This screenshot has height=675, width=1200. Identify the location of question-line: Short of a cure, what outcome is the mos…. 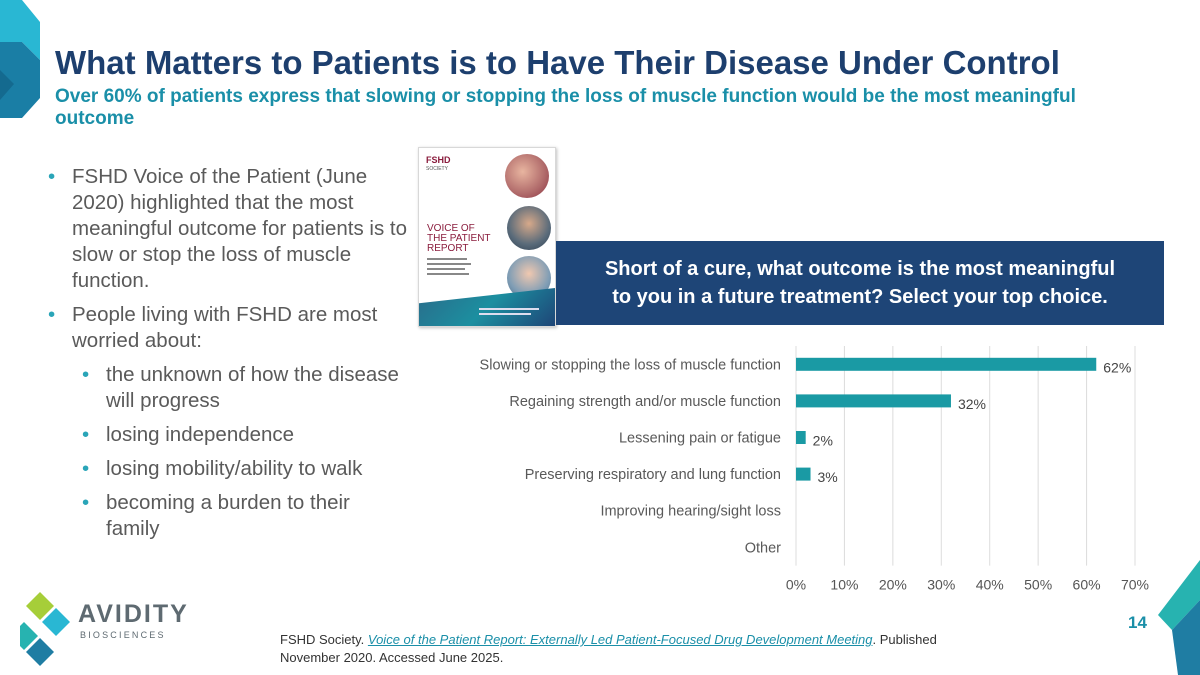
(860, 269).